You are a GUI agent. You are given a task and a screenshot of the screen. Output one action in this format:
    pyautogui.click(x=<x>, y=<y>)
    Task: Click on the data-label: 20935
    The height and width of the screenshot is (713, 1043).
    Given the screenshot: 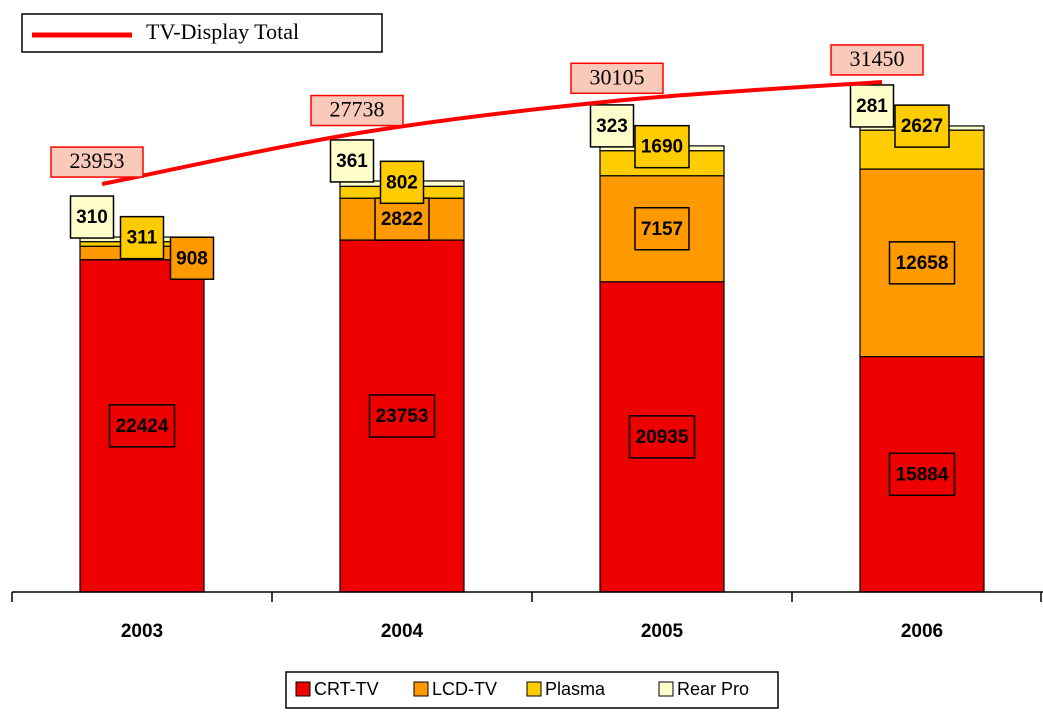 What is the action you would take?
    pyautogui.click(x=662, y=437)
    